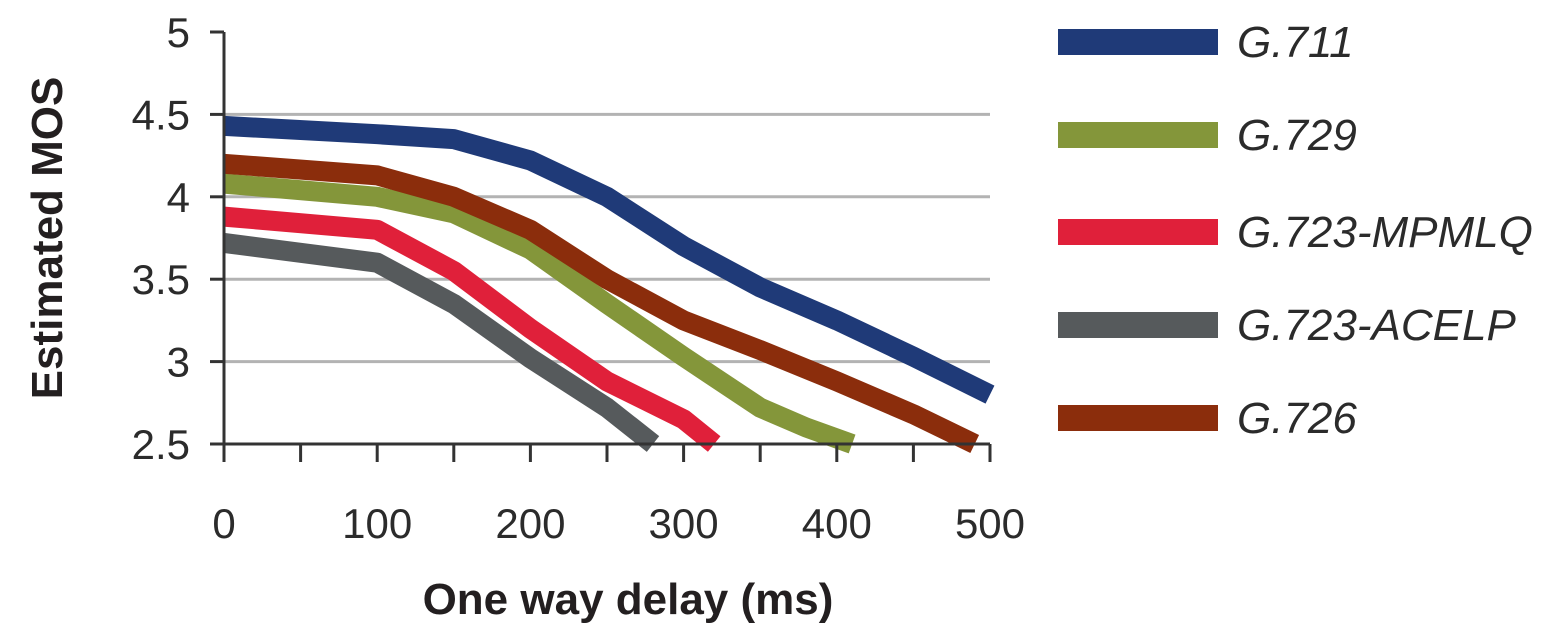 Image resolution: width=1566 pixels, height=627 pixels. What do you see at coordinates (530, 523) in the screenshot?
I see `x-tick-label-2: 200` at bounding box center [530, 523].